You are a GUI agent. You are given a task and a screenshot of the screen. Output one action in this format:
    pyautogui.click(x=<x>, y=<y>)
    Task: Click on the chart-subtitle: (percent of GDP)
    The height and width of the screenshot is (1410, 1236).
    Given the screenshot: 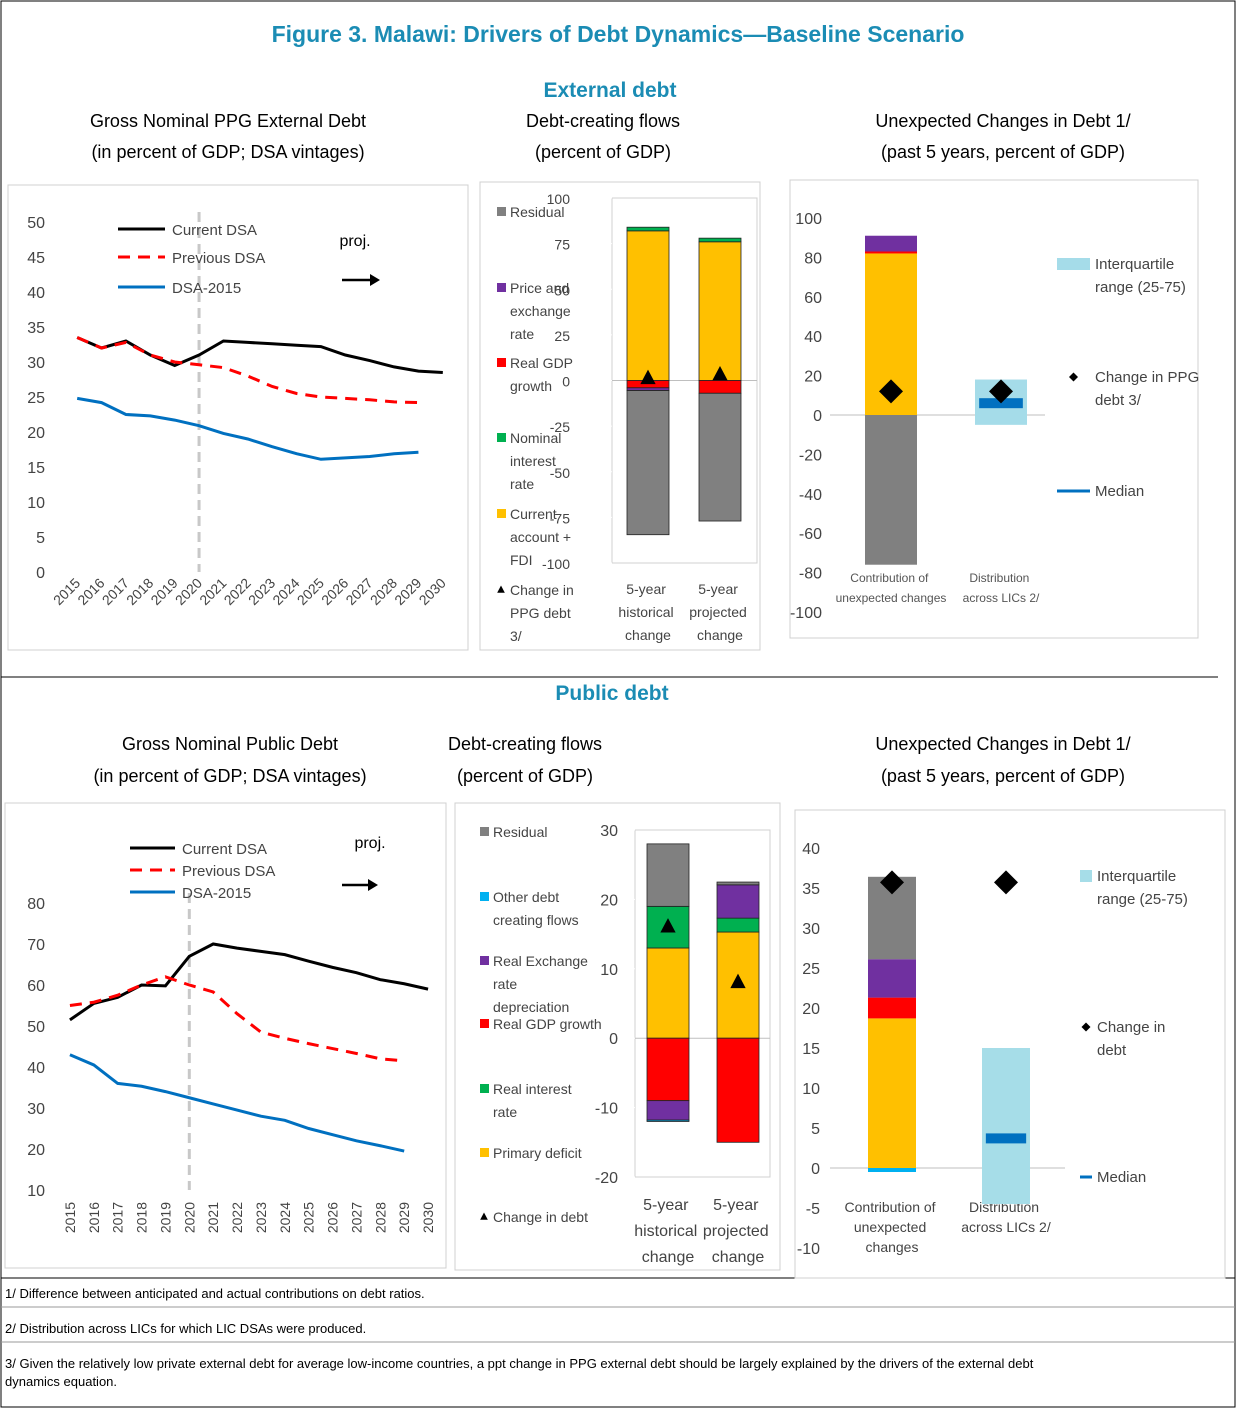 What is the action you would take?
    pyautogui.click(x=603, y=152)
    